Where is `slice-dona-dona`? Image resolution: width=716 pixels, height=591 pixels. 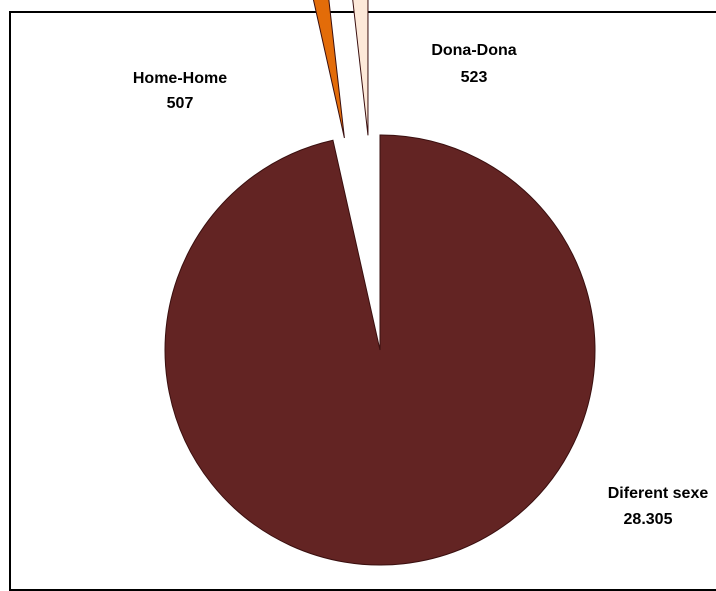
slice-dona-dona is located at coordinates (360, 68).